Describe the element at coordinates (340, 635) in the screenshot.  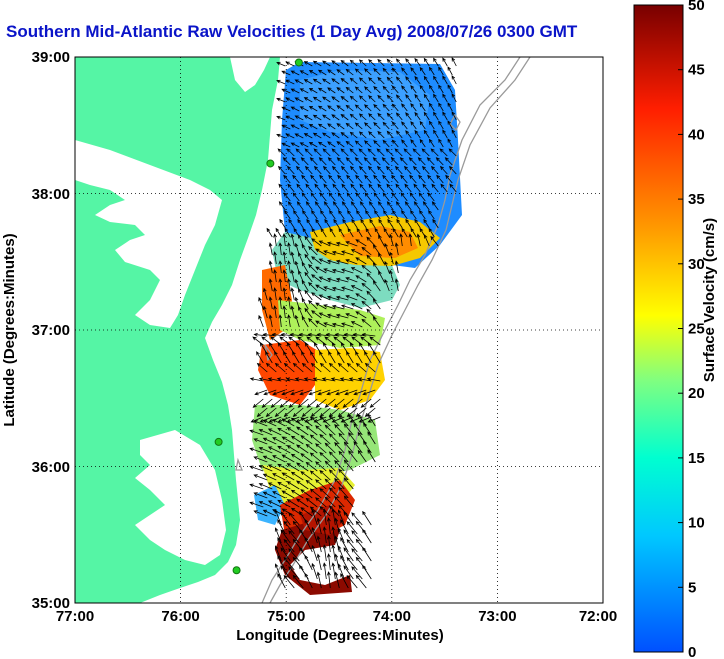
I see `x-axis-label: Longitude (Degrees:Minutes)` at that location.